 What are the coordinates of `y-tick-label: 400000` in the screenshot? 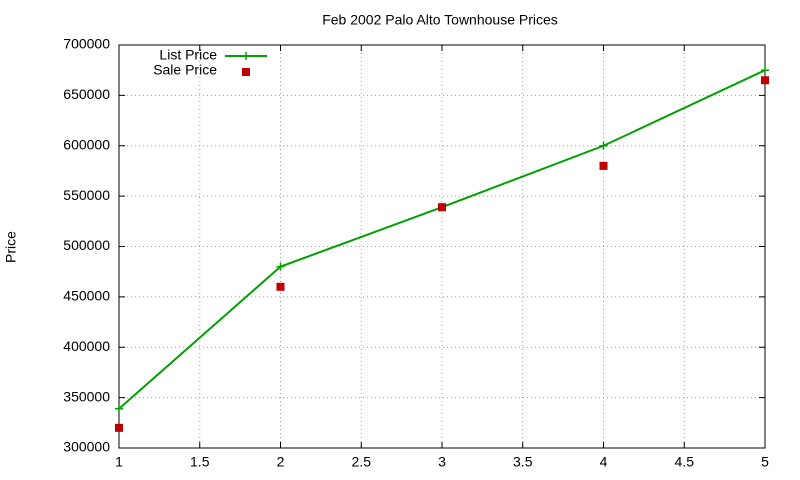 It's located at (86, 346).